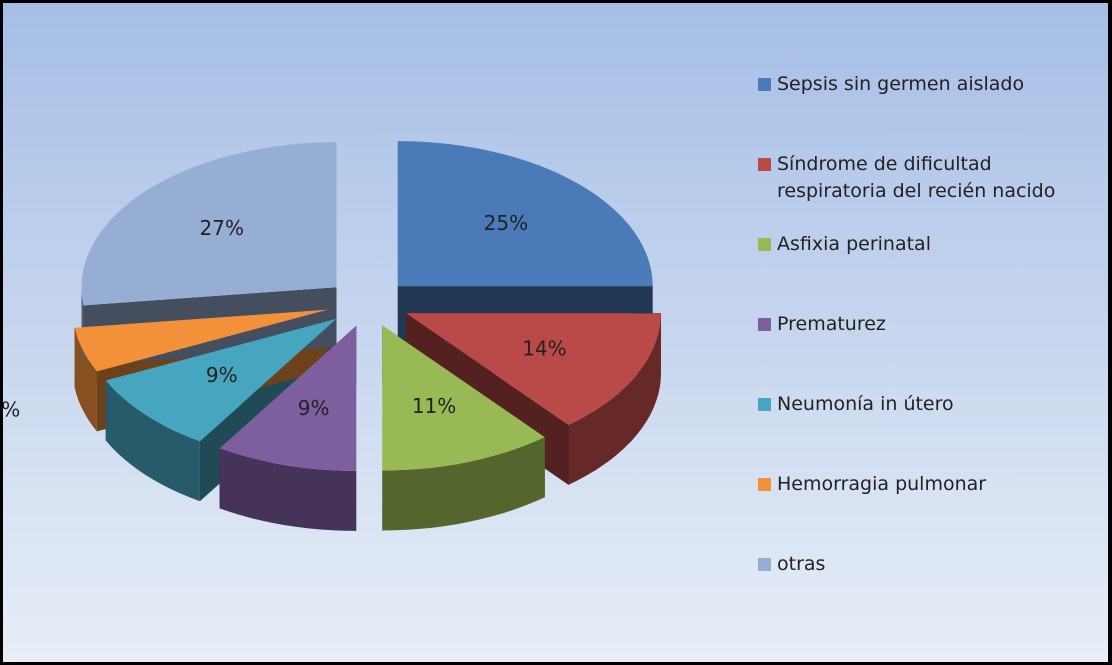 Image resolution: width=1112 pixels, height=665 pixels. Describe the element at coordinates (506, 223) in the screenshot. I see `data-label: 25%` at that location.